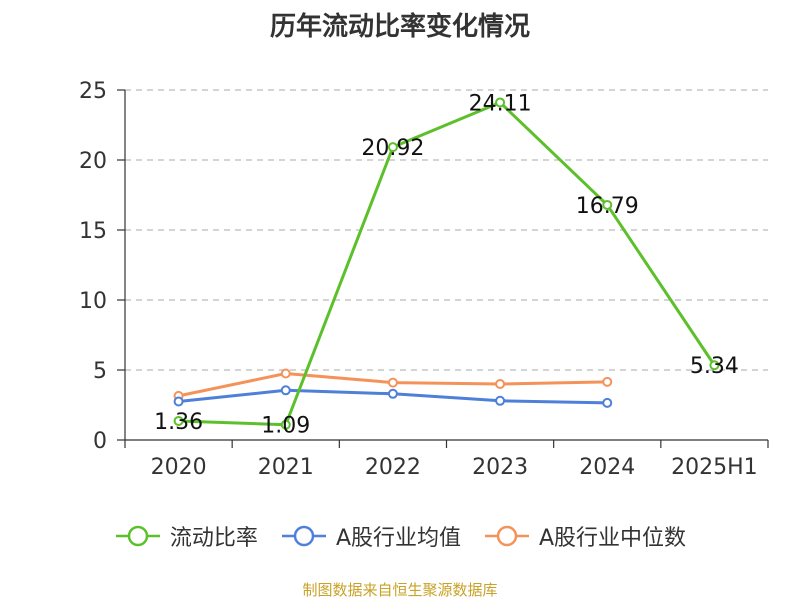  Describe the element at coordinates (93, 301) in the screenshot. I see `y-tick-label: 10` at that location.